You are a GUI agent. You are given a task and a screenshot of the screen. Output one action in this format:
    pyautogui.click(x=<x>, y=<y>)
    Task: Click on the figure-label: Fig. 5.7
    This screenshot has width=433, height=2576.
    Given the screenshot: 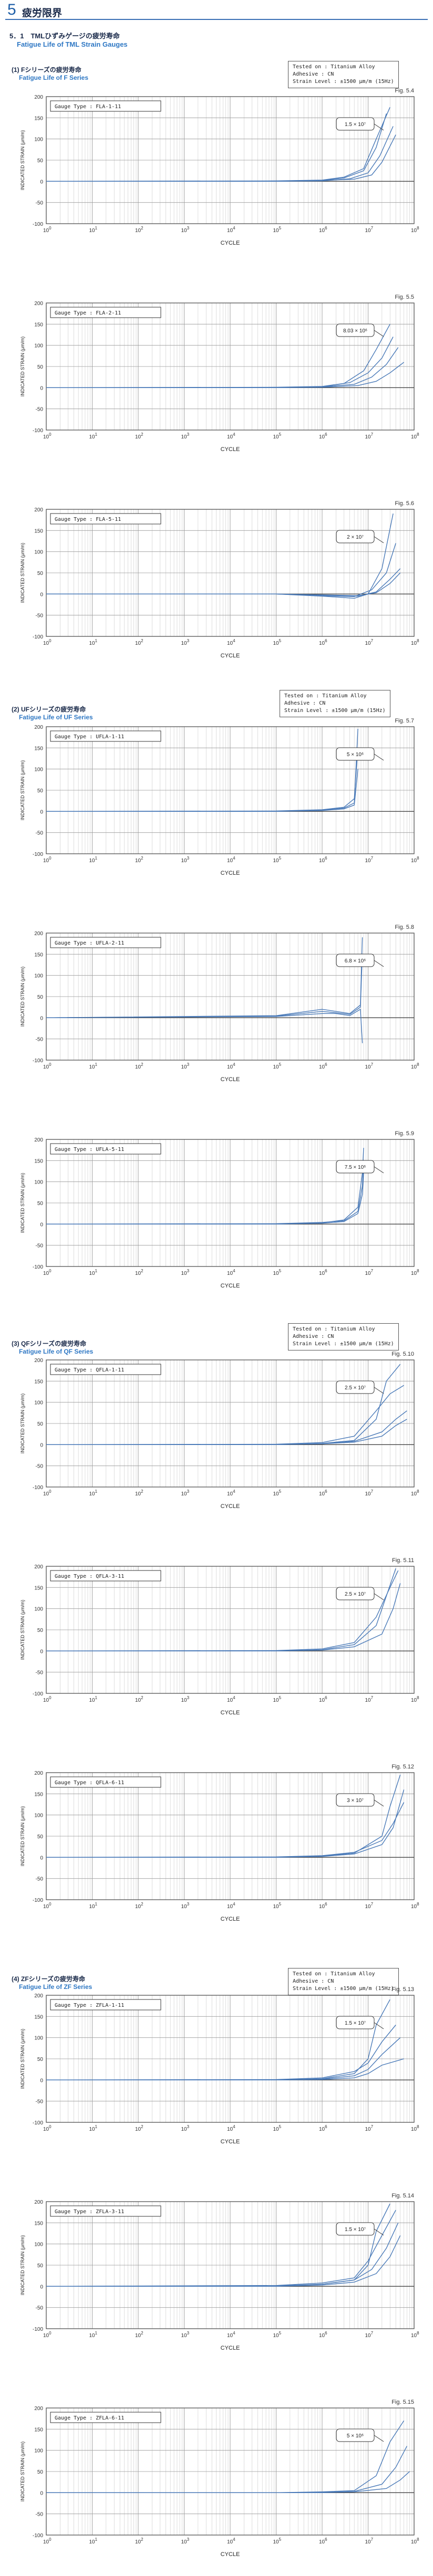 What is the action you would take?
    pyautogui.click(x=404, y=721)
    